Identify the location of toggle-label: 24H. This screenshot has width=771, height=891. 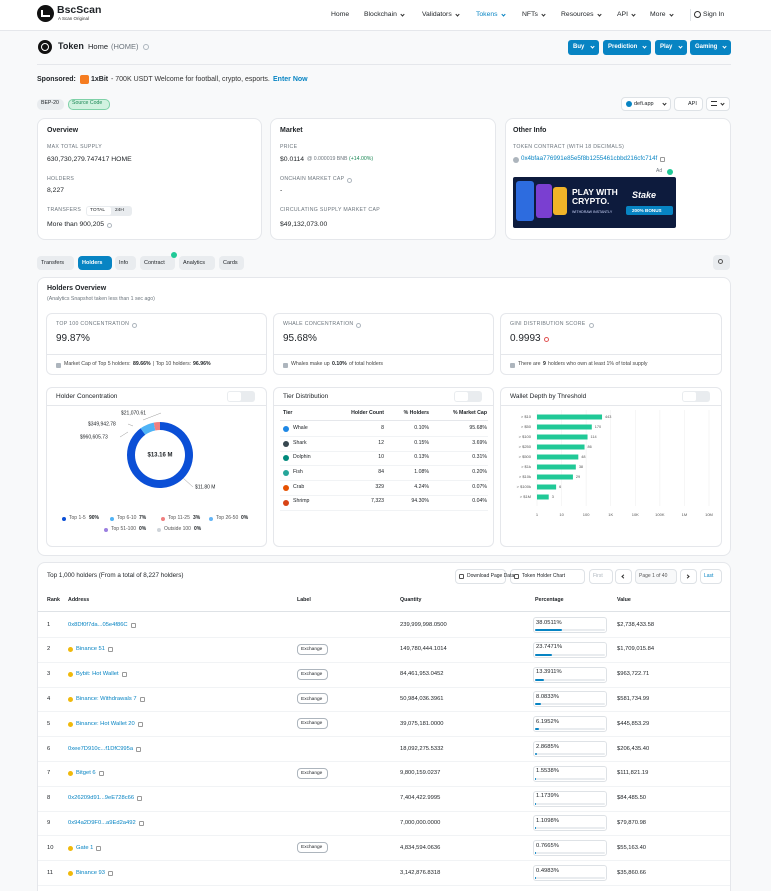
(119, 211).